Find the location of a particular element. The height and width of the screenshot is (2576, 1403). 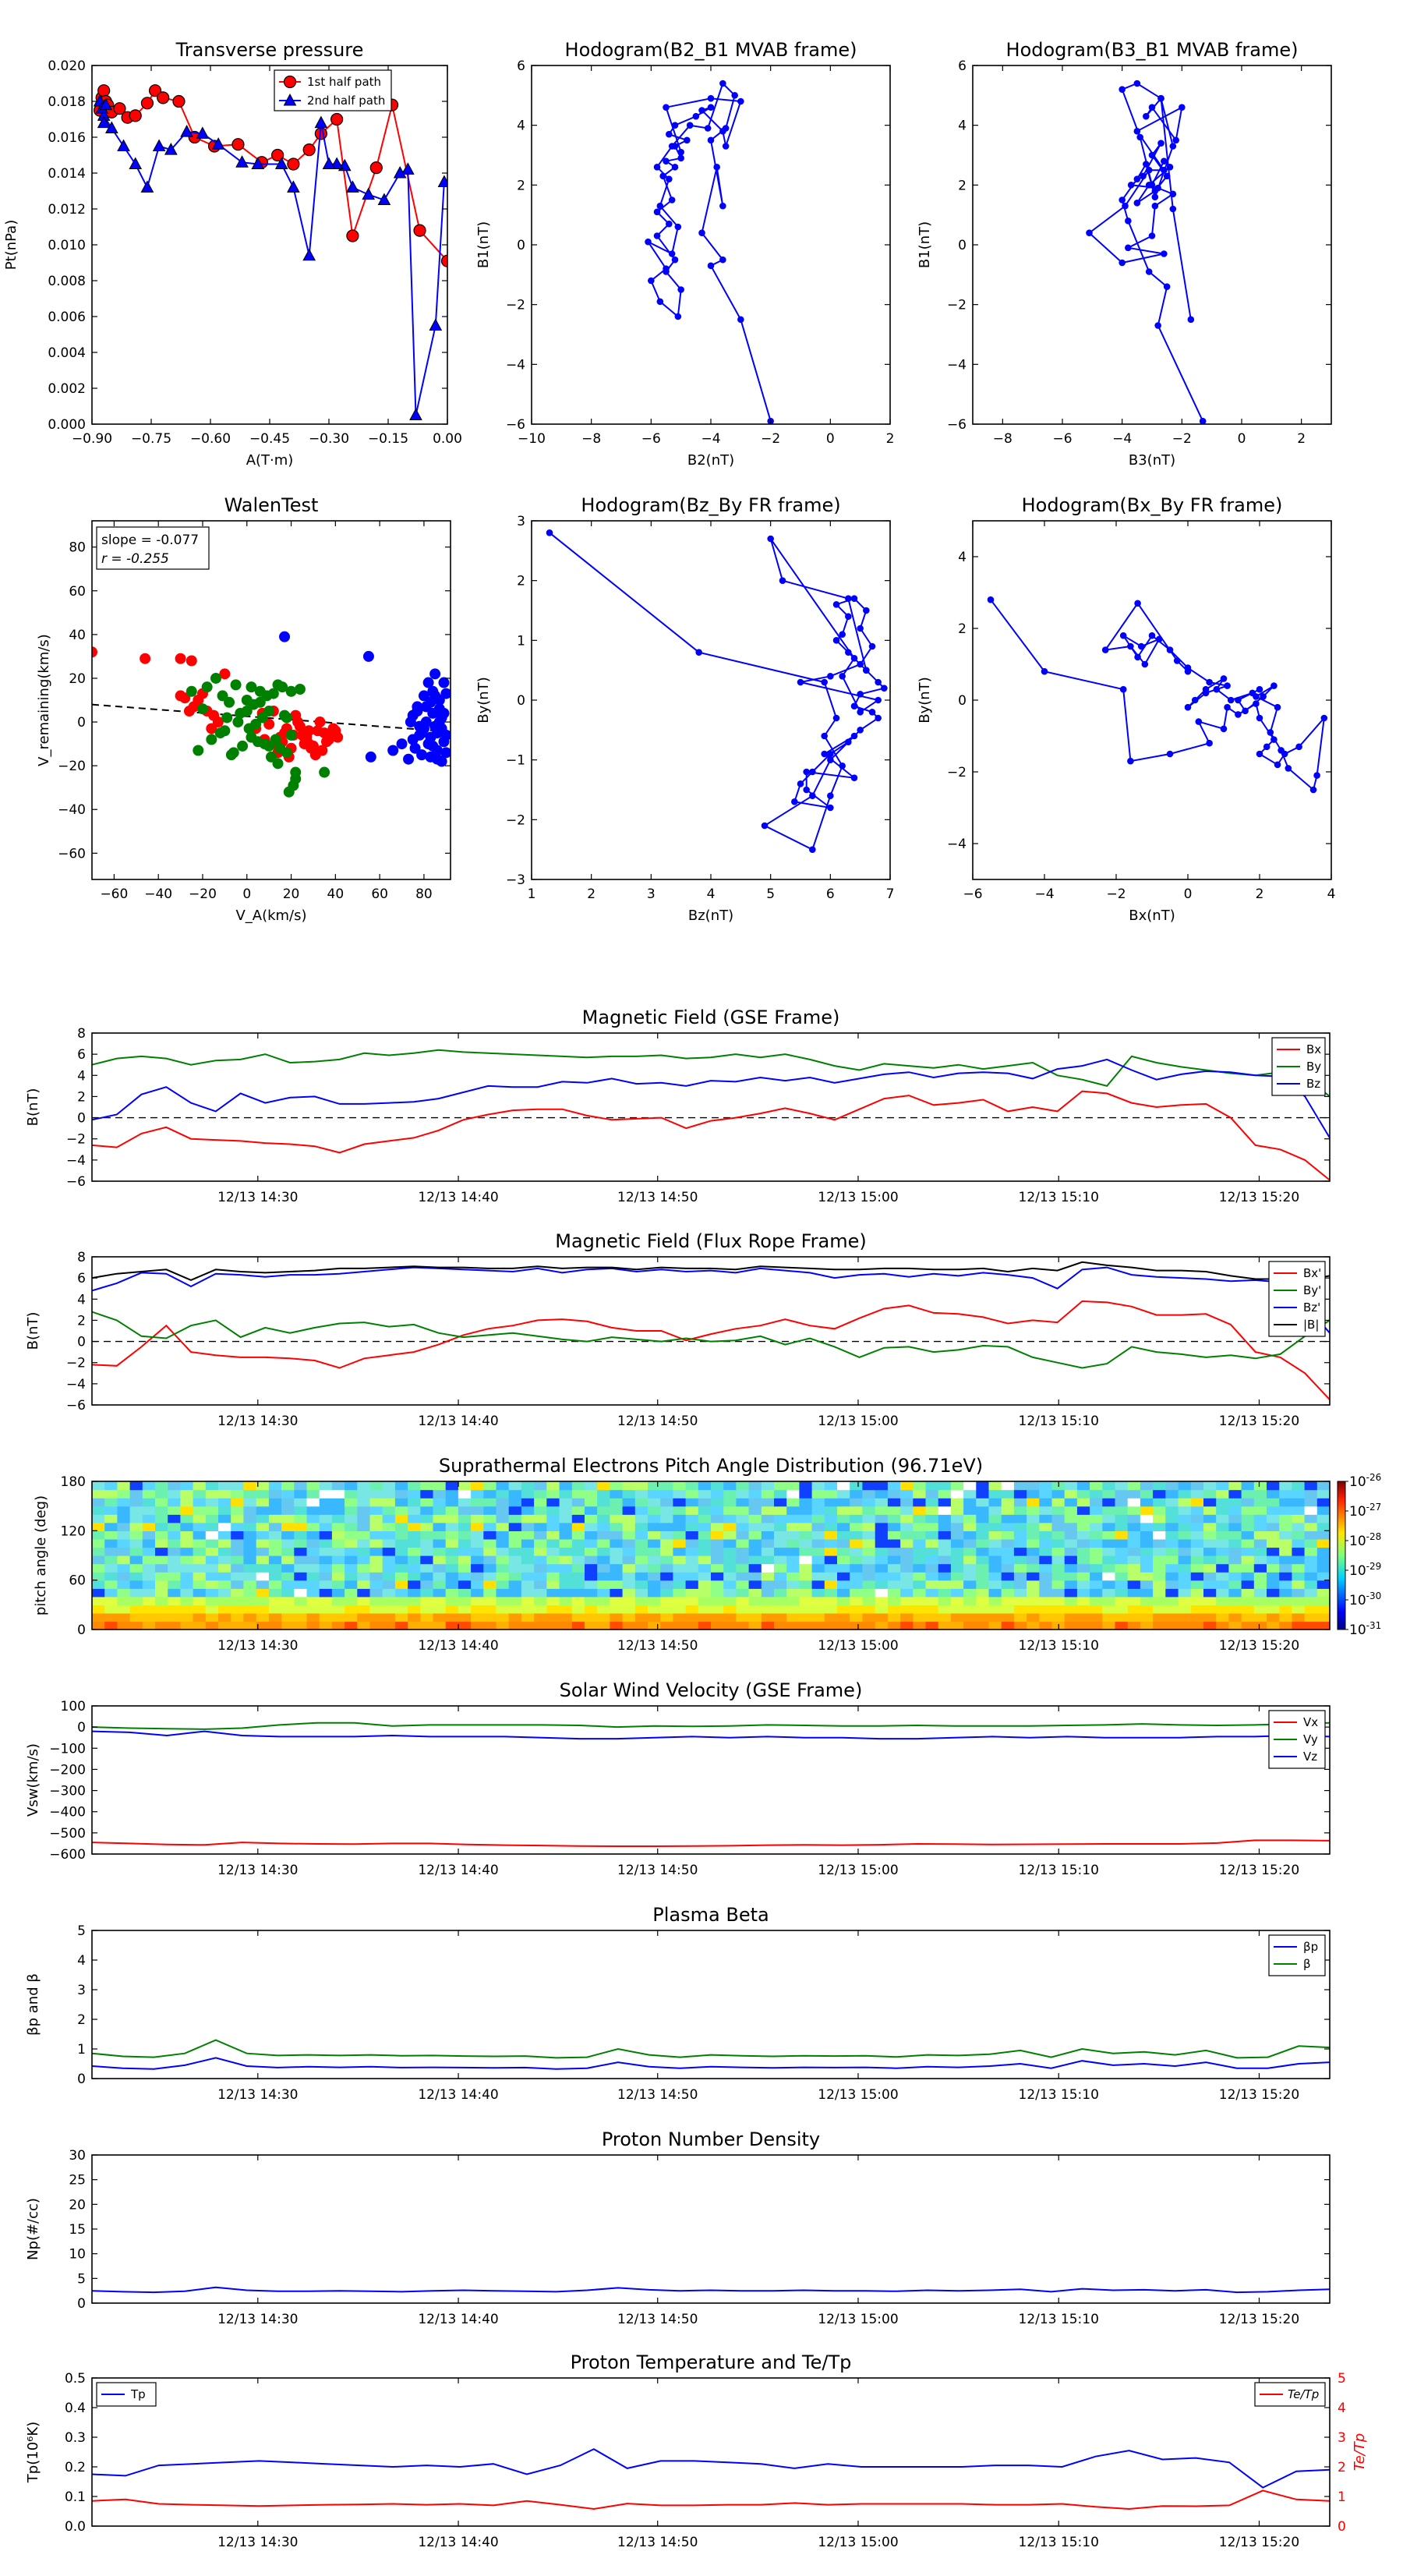

x-tick-label: −4 is located at coordinates (1044, 894).